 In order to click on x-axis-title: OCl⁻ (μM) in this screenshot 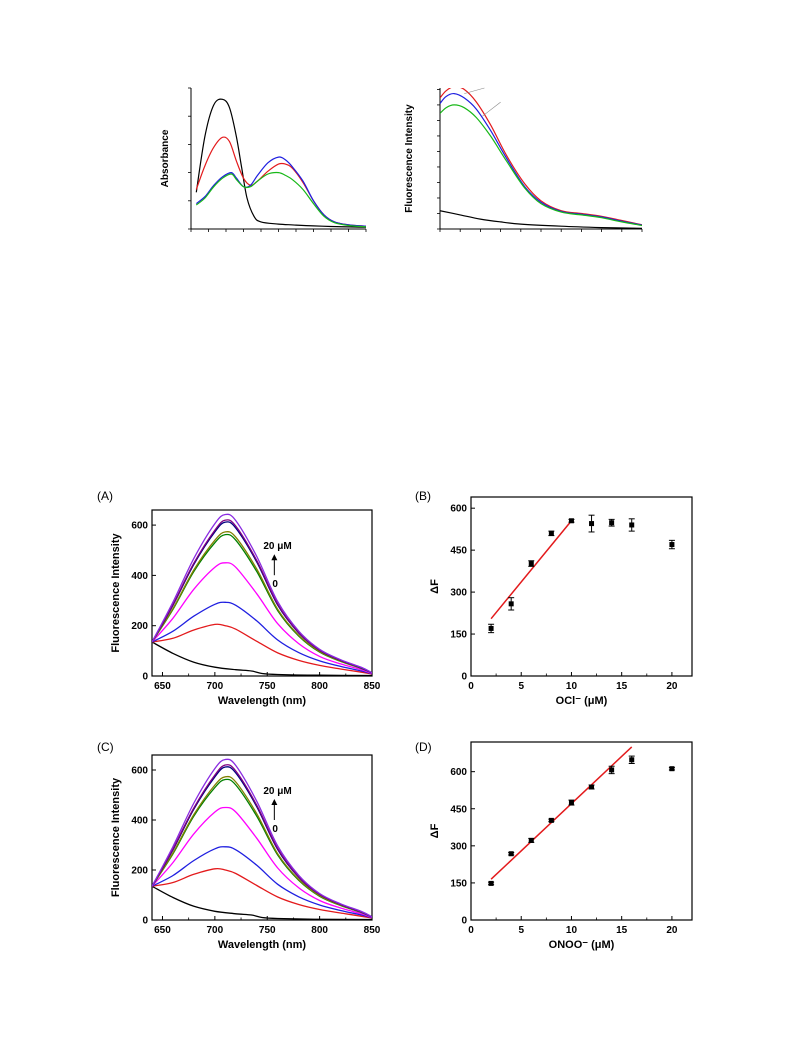, I will do `click(582, 701)`.